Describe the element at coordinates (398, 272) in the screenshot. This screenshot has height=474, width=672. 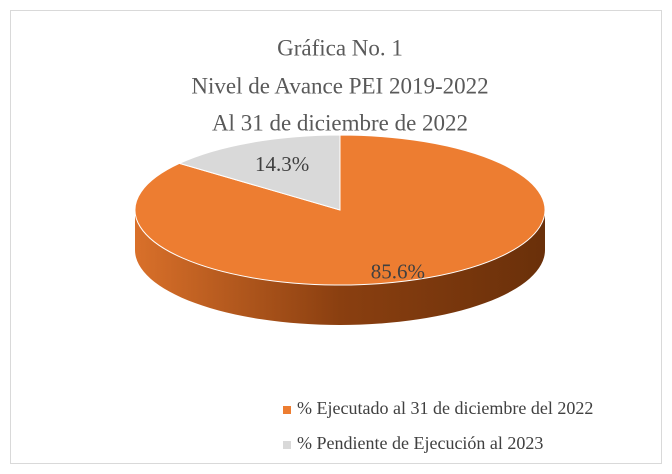
I see `data-label: 85.6%` at that location.